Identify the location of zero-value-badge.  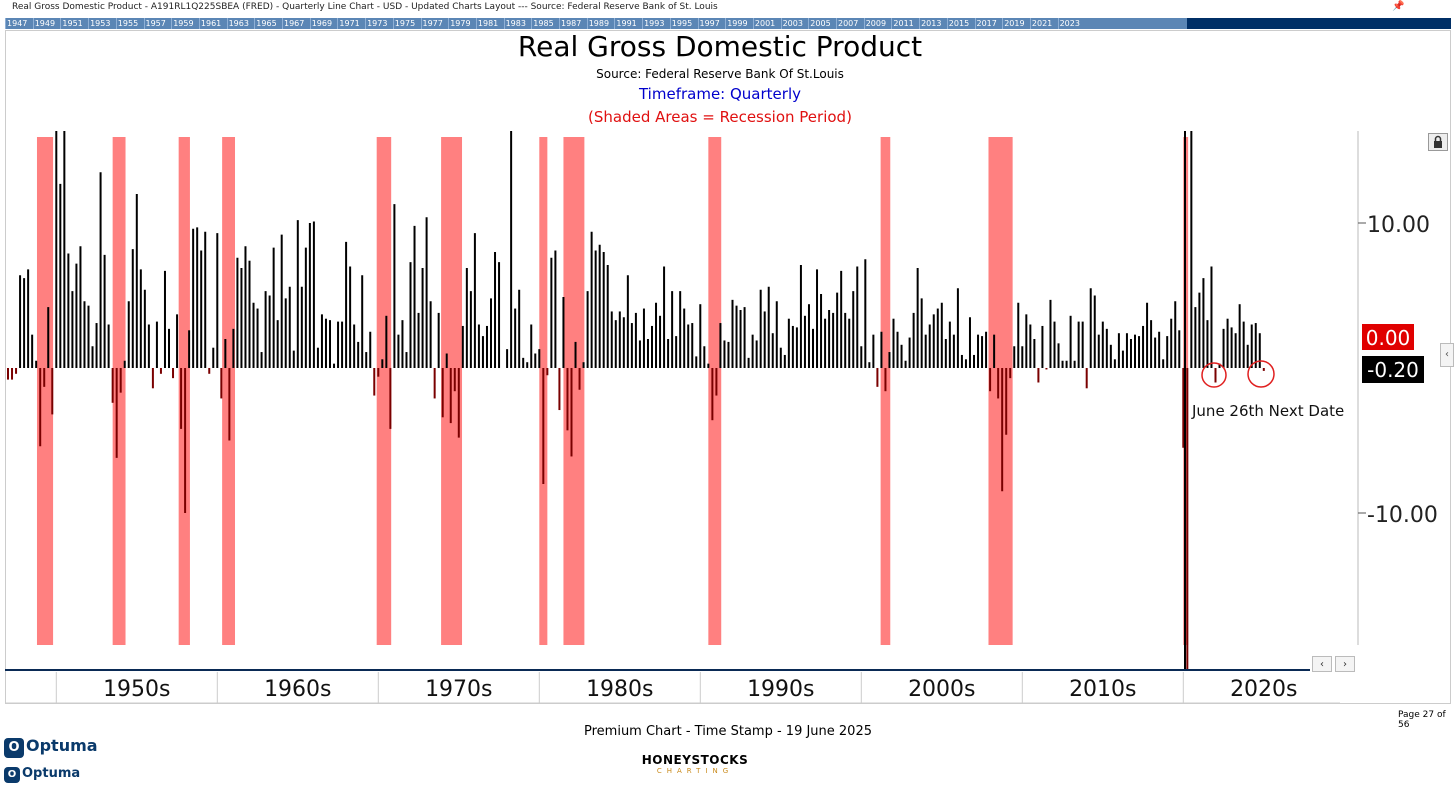
(1388, 337).